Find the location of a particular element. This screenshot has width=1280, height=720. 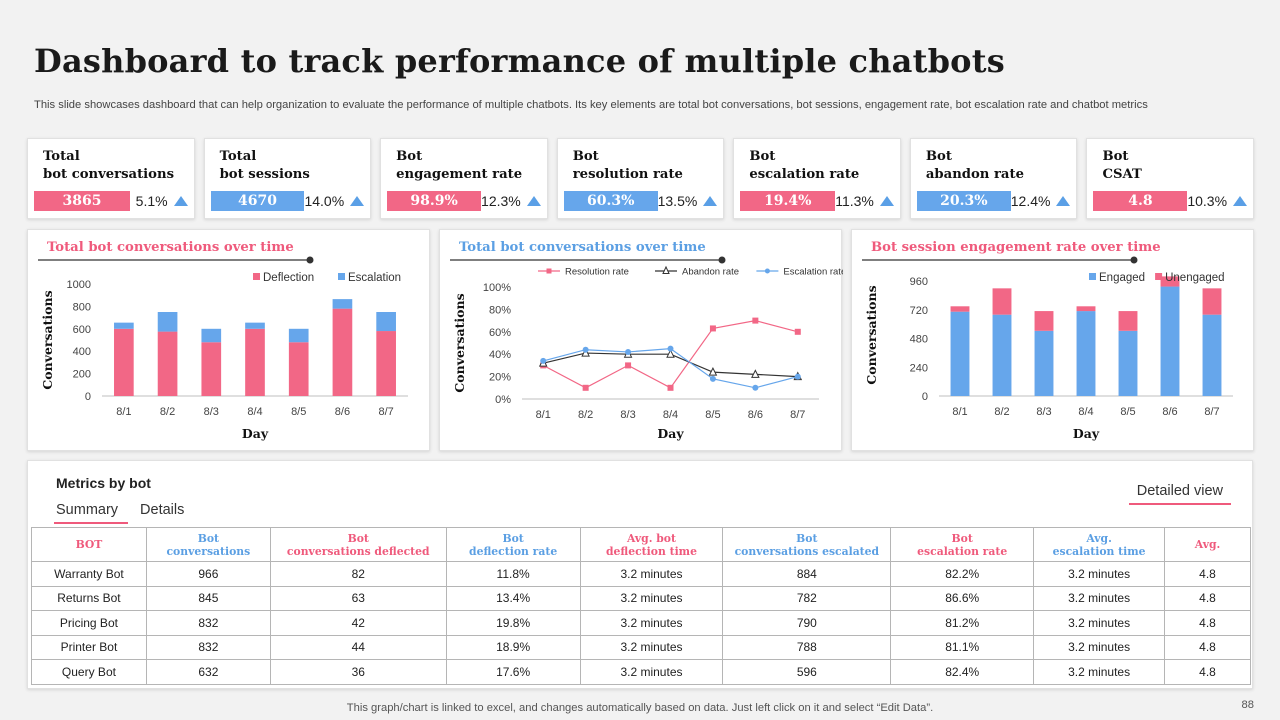

kpi-change: 14.0% is located at coordinates (324, 201).